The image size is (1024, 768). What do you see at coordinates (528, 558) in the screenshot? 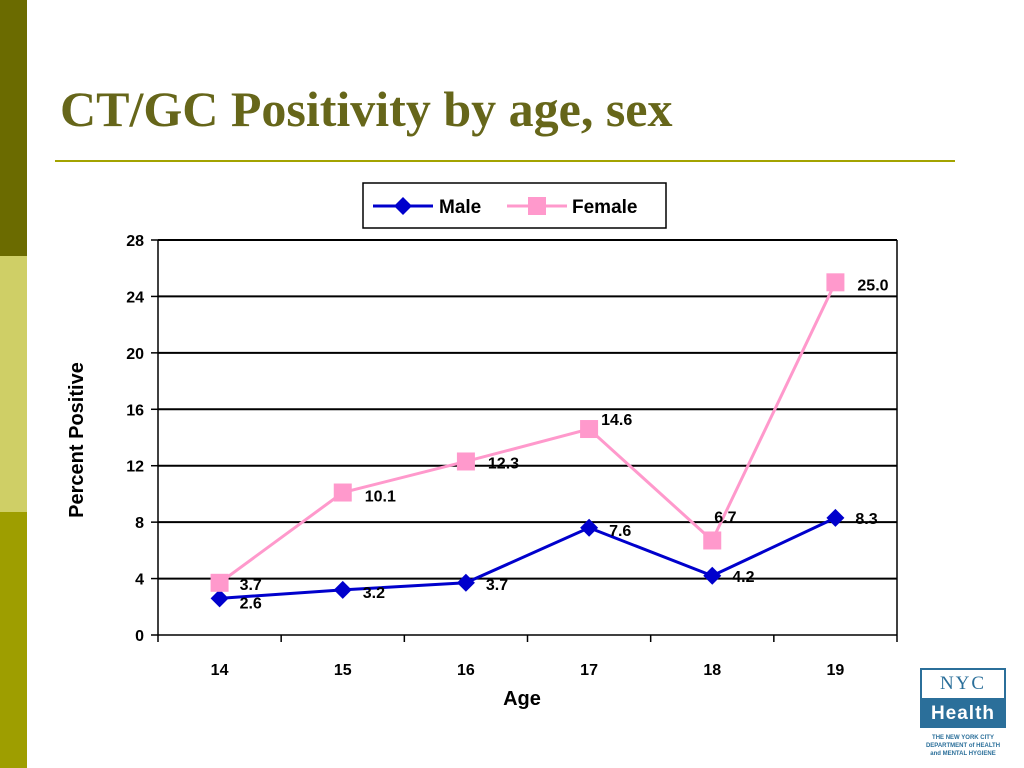
I see `male-series-line` at bounding box center [528, 558].